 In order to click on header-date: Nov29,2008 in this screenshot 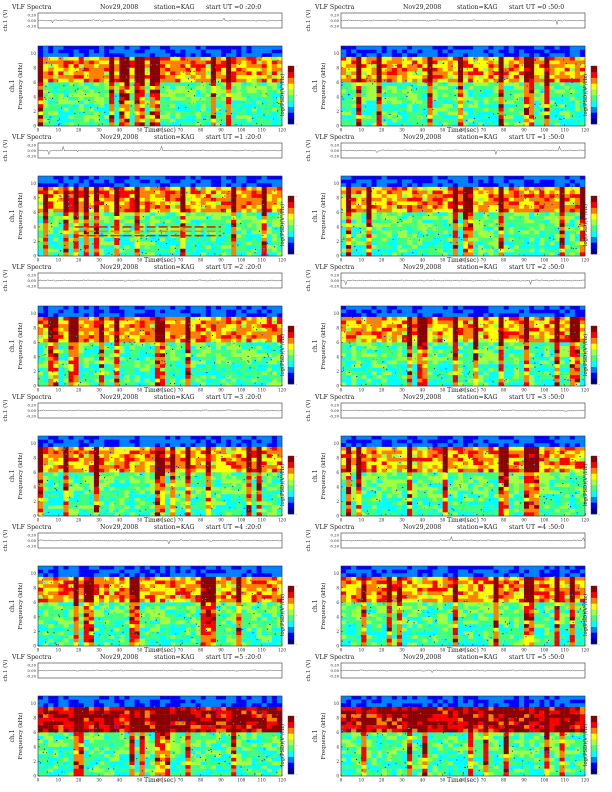, I will do `click(422, 7)`.